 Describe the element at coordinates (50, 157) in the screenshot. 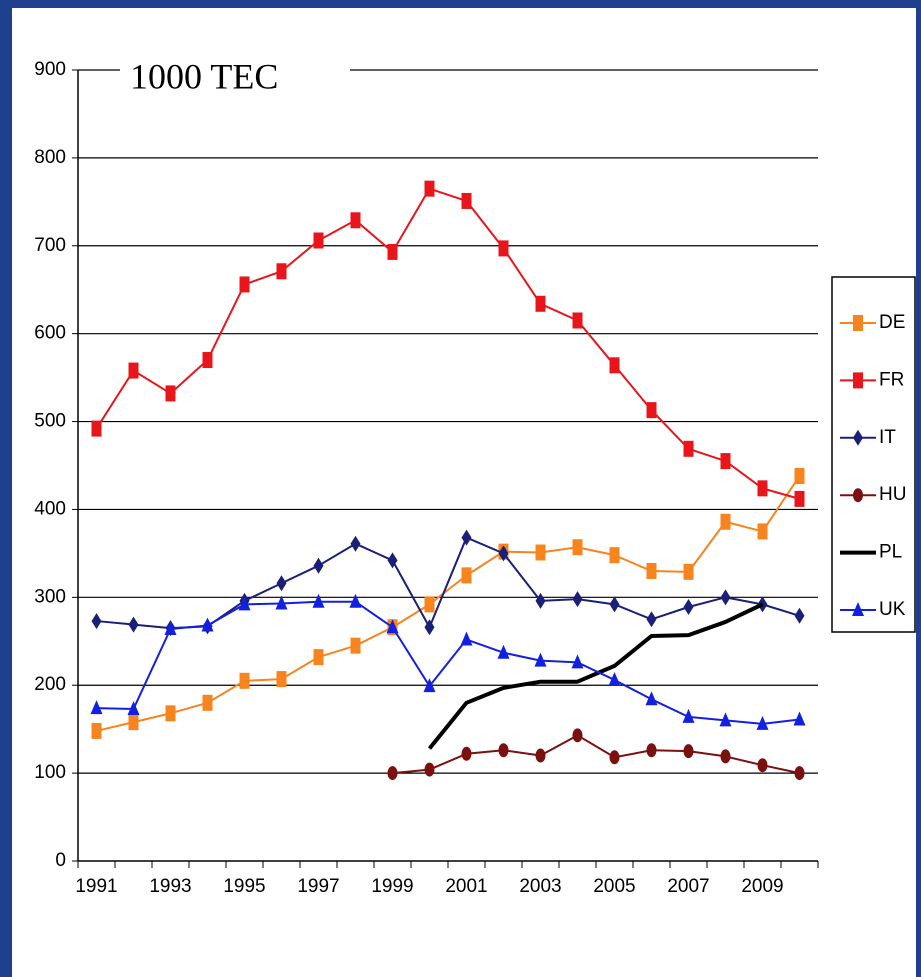

I see `y-tick-label: 800` at that location.